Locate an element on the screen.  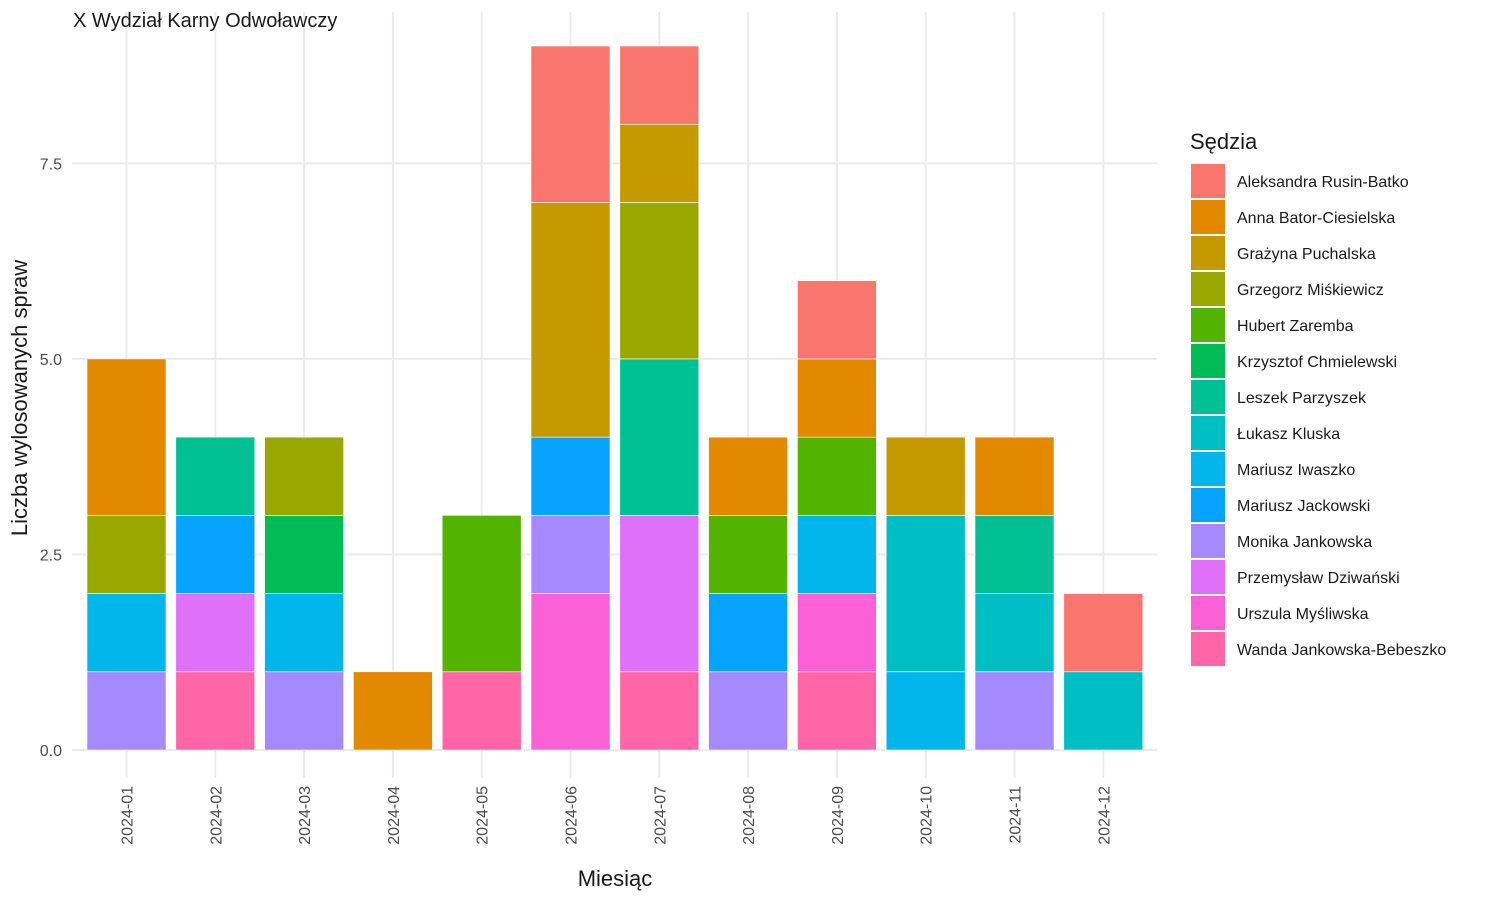
legend-label: Mariusz Jackowski is located at coordinates (1303, 506).